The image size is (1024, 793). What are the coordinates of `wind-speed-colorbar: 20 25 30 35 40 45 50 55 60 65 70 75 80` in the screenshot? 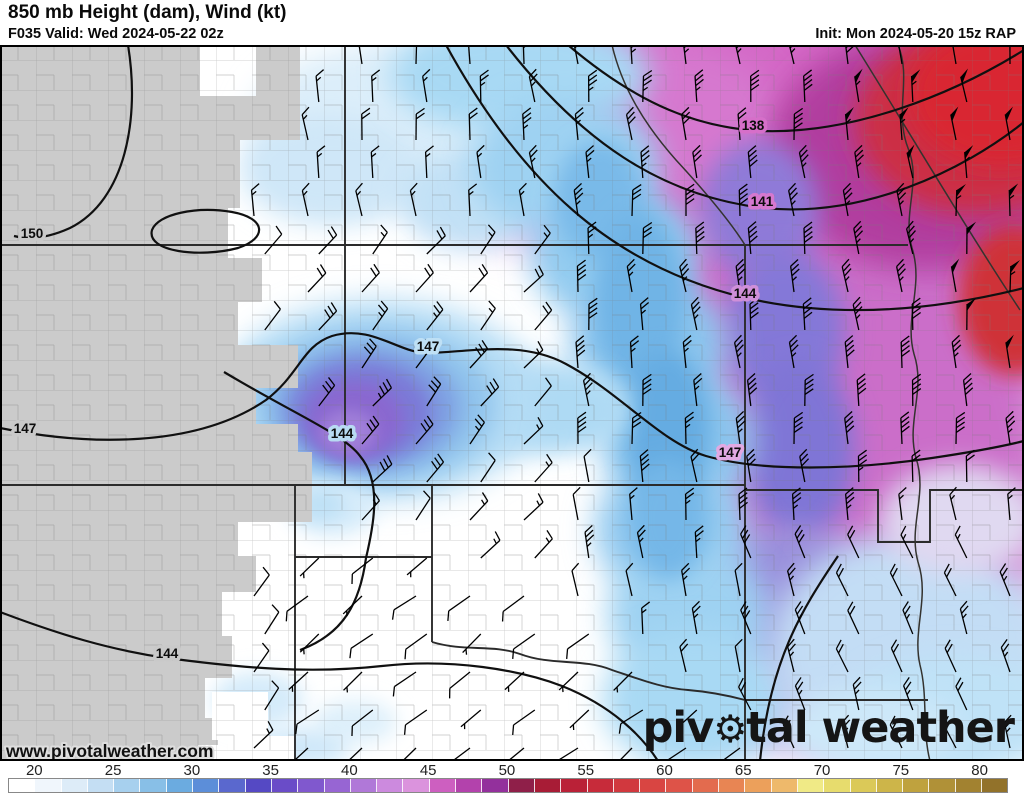 It's located at (512, 776).